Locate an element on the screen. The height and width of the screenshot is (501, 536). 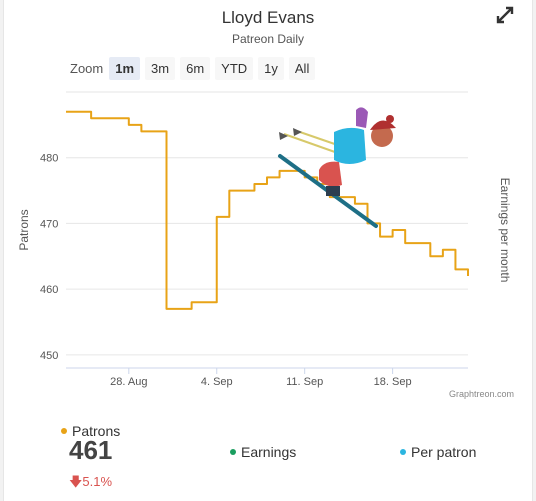
arrow-down-icon: 🡇 is located at coordinates (76, 481).